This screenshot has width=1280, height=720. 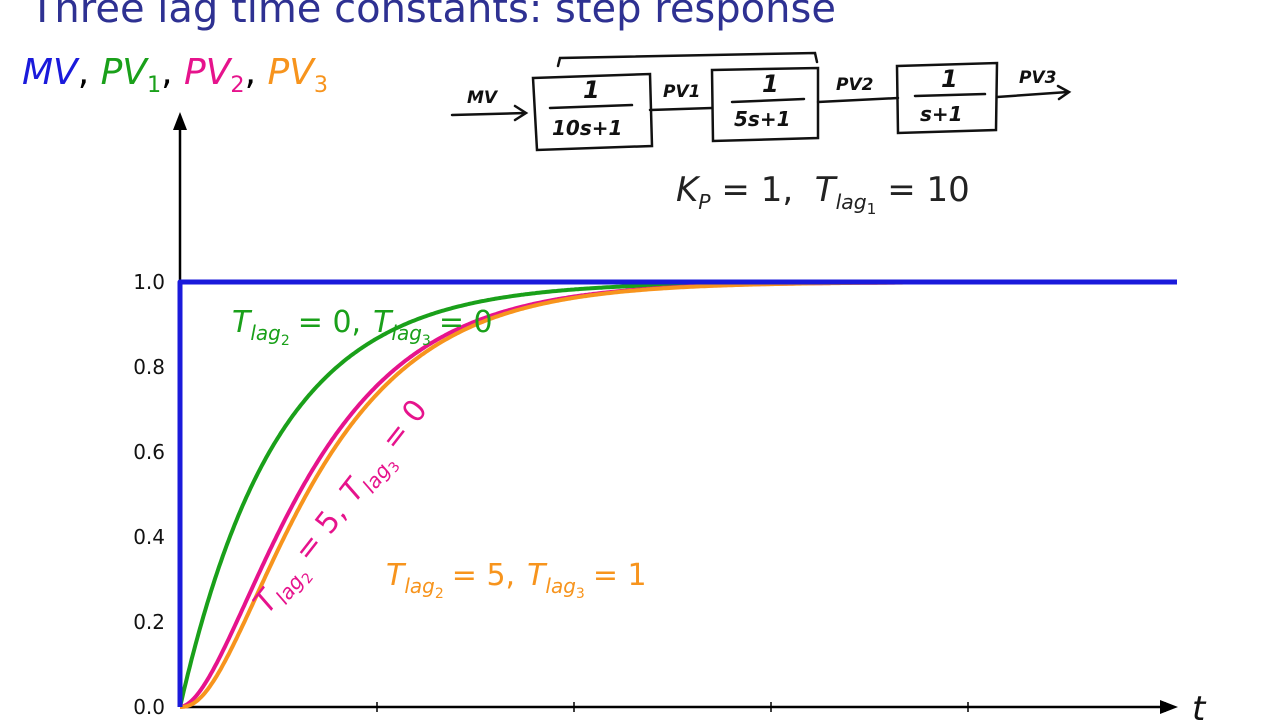 I want to click on block-3-frame, so click(x=947, y=98).